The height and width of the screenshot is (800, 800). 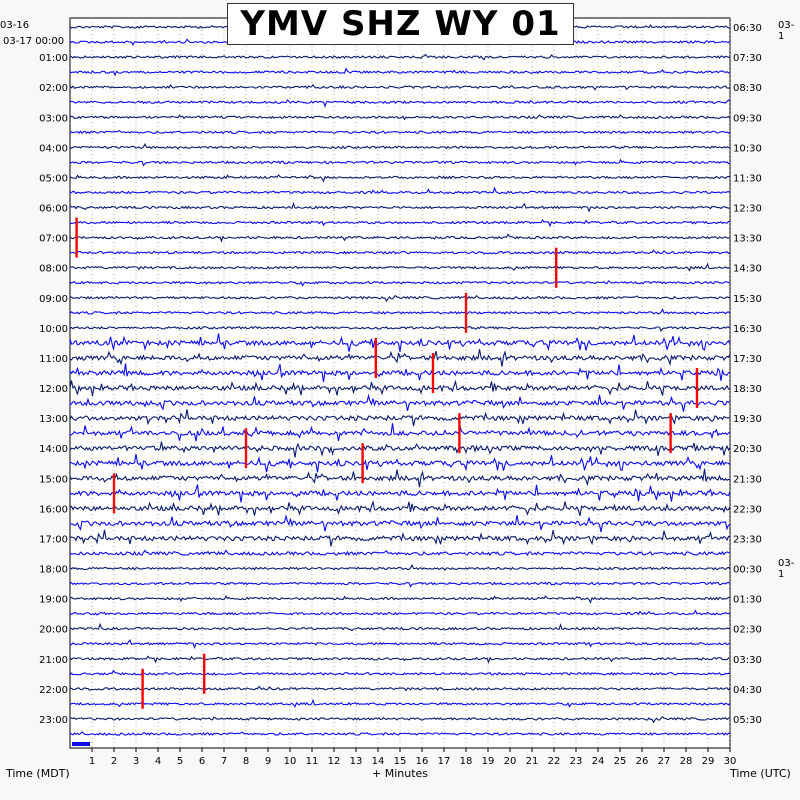 I want to click on left-time-label: 16:00, so click(x=53, y=509).